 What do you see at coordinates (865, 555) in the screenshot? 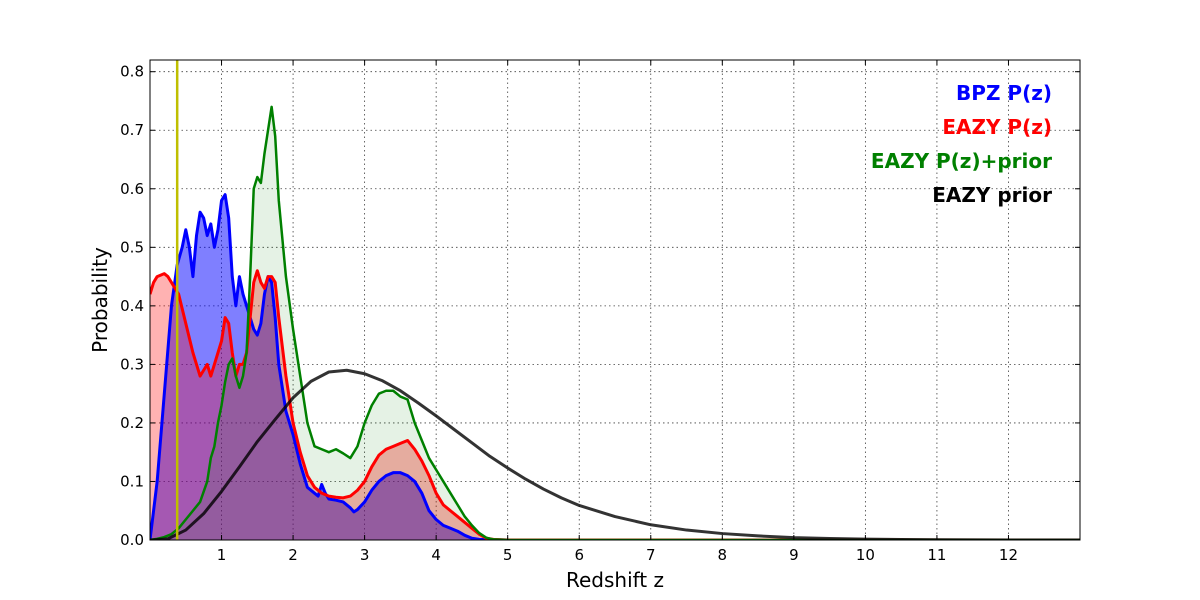
I see `x-tick-label: 10` at bounding box center [865, 555].